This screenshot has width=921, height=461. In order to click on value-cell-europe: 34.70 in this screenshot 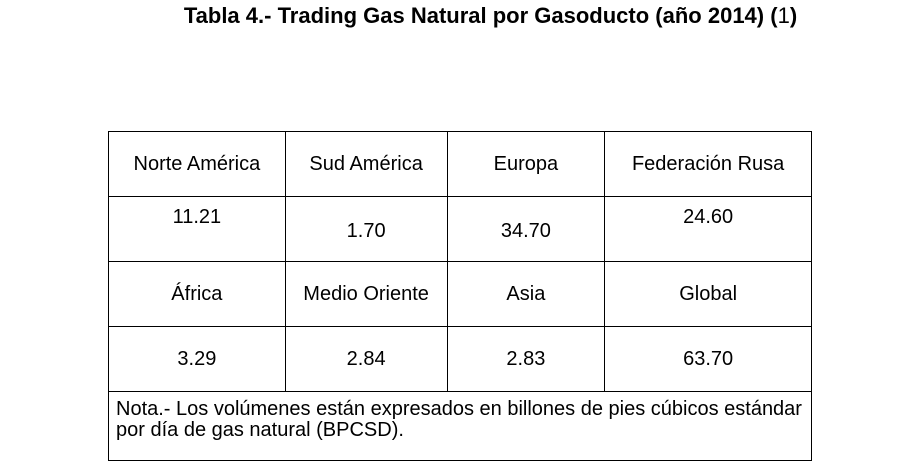, I will do `click(526, 229)`.